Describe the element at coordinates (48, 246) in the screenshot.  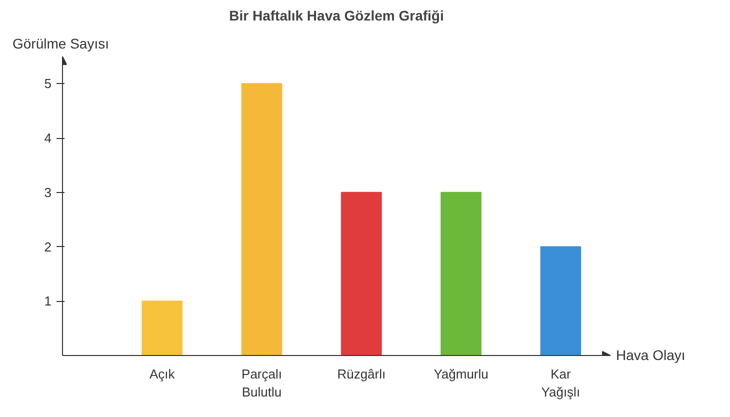
I see `y-tick-label: 2` at that location.